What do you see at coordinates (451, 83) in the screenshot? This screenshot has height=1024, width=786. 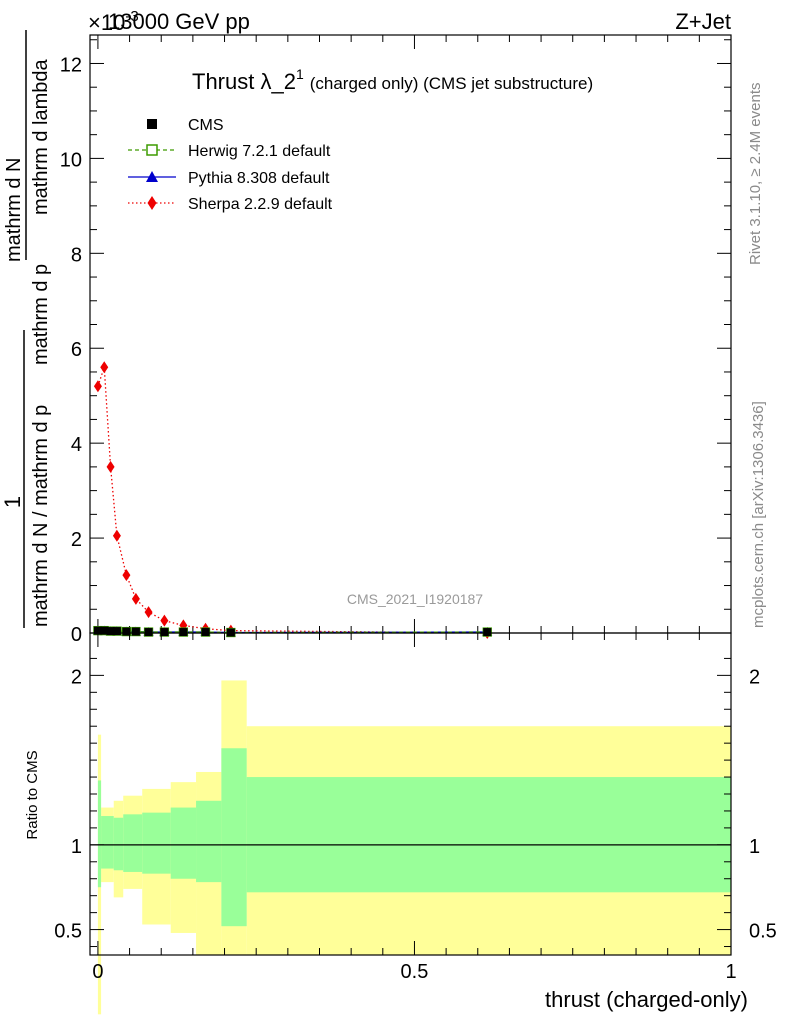 I see `title-suffix: (charged only) (CMS jet substructure)` at bounding box center [451, 83].